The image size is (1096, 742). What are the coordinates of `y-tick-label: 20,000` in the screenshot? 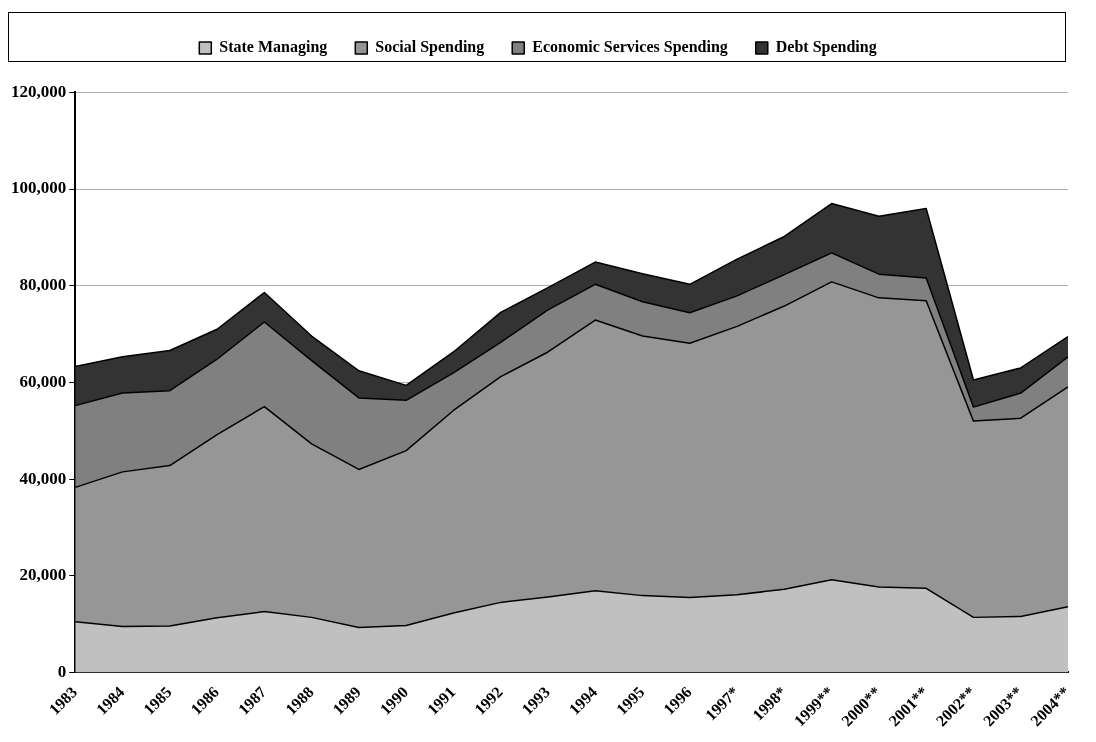 It's located at (43, 575).